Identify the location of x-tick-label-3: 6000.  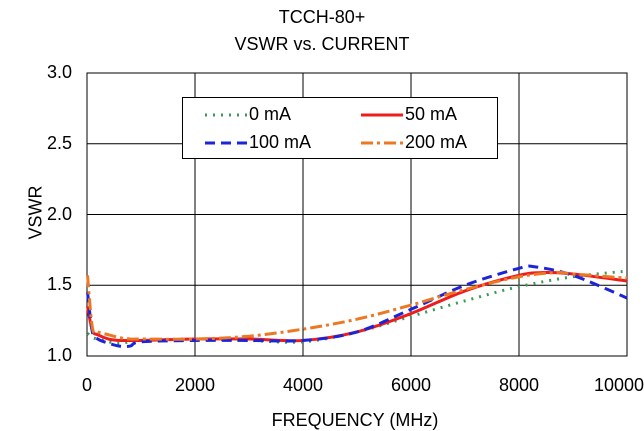
(411, 385).